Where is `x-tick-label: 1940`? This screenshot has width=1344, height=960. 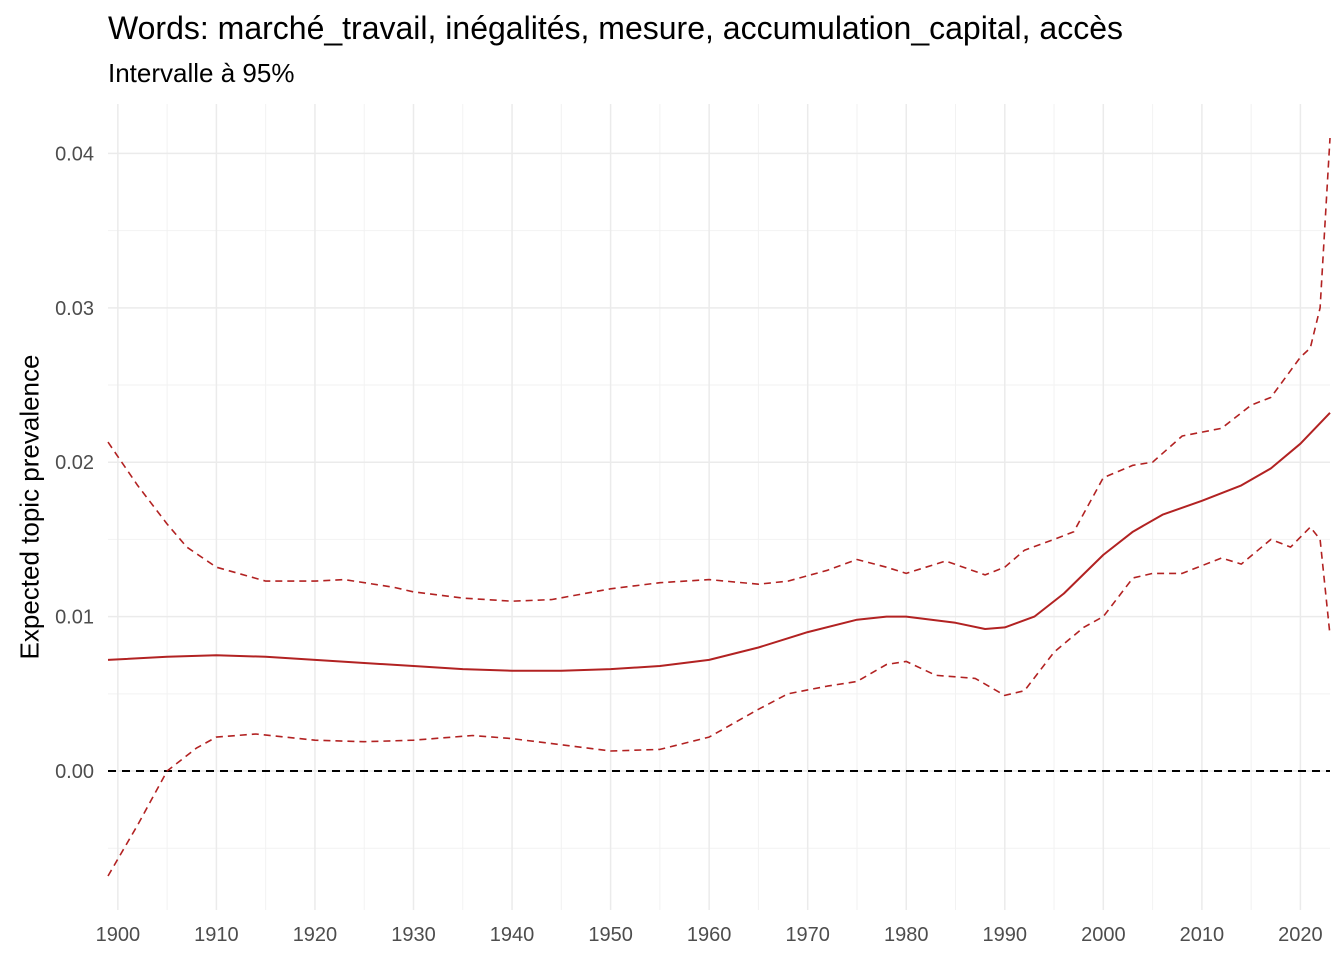
x-tick-label: 1940 is located at coordinates (512, 935).